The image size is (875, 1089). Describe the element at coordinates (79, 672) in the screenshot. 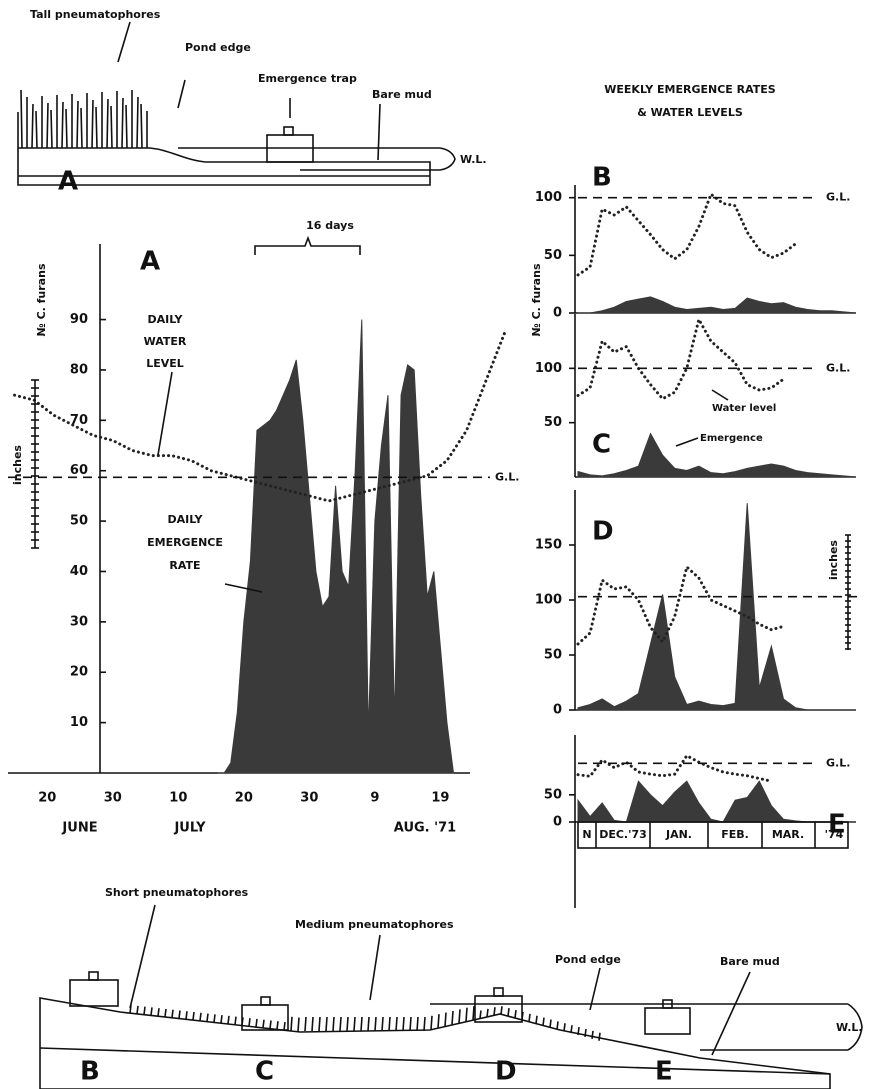

I see `y-tick-label: 20` at that location.